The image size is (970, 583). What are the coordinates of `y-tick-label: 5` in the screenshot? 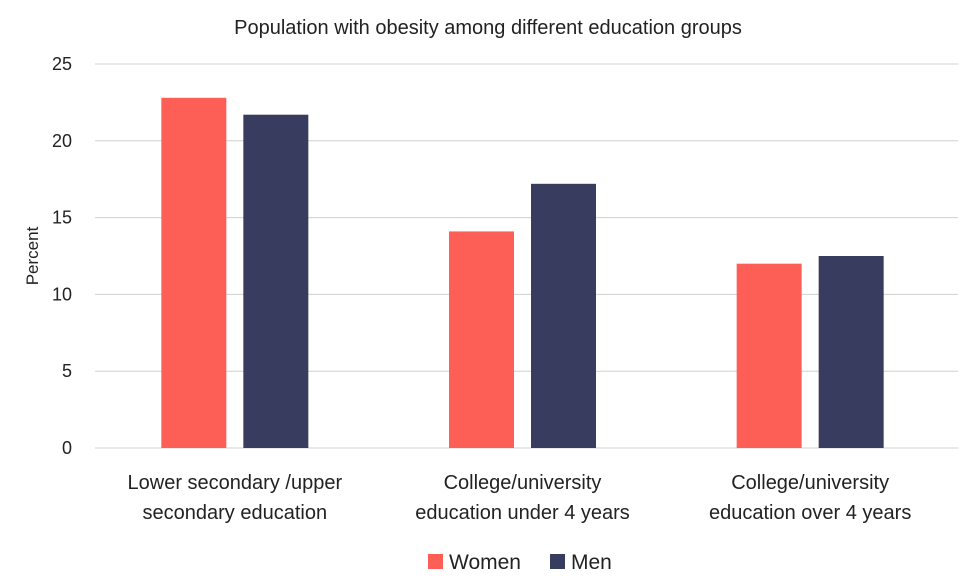 It's located at (67, 371).